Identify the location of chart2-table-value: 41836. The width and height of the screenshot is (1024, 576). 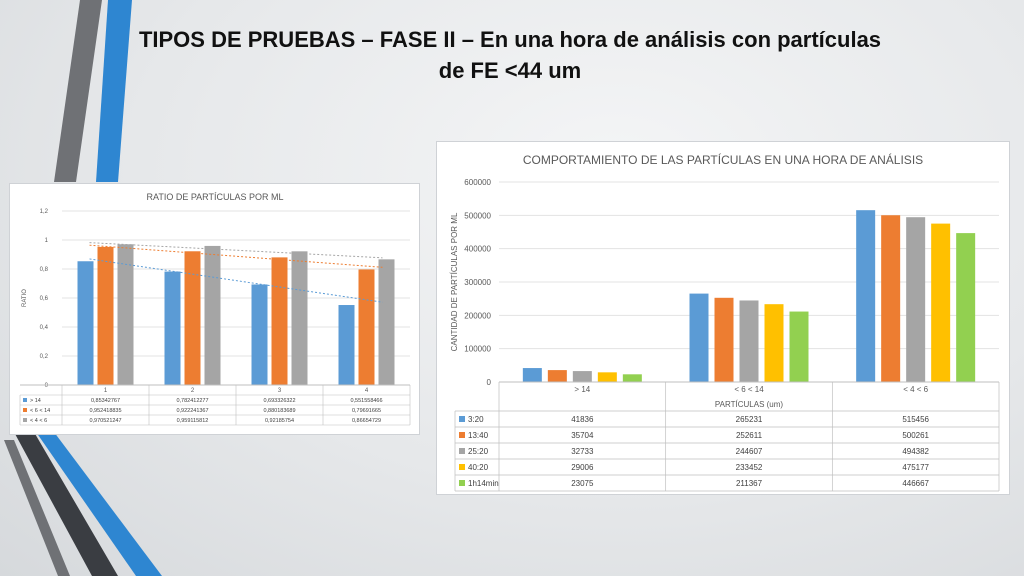
(582, 419).